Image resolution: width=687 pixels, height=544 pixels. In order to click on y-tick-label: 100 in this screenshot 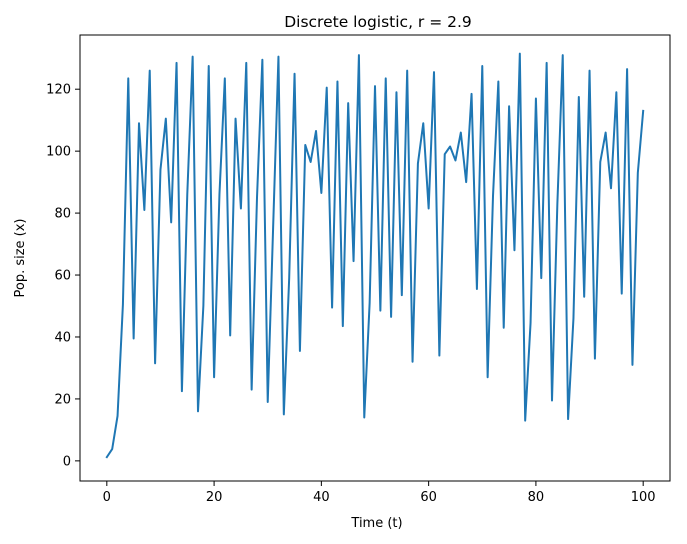, I will do `click(58, 152)`.